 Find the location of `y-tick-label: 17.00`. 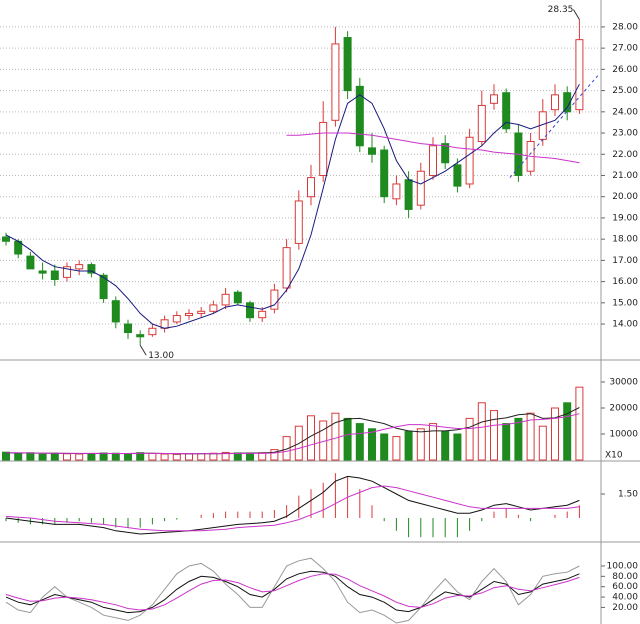

y-tick-label: 17.00 is located at coordinates (625, 261).